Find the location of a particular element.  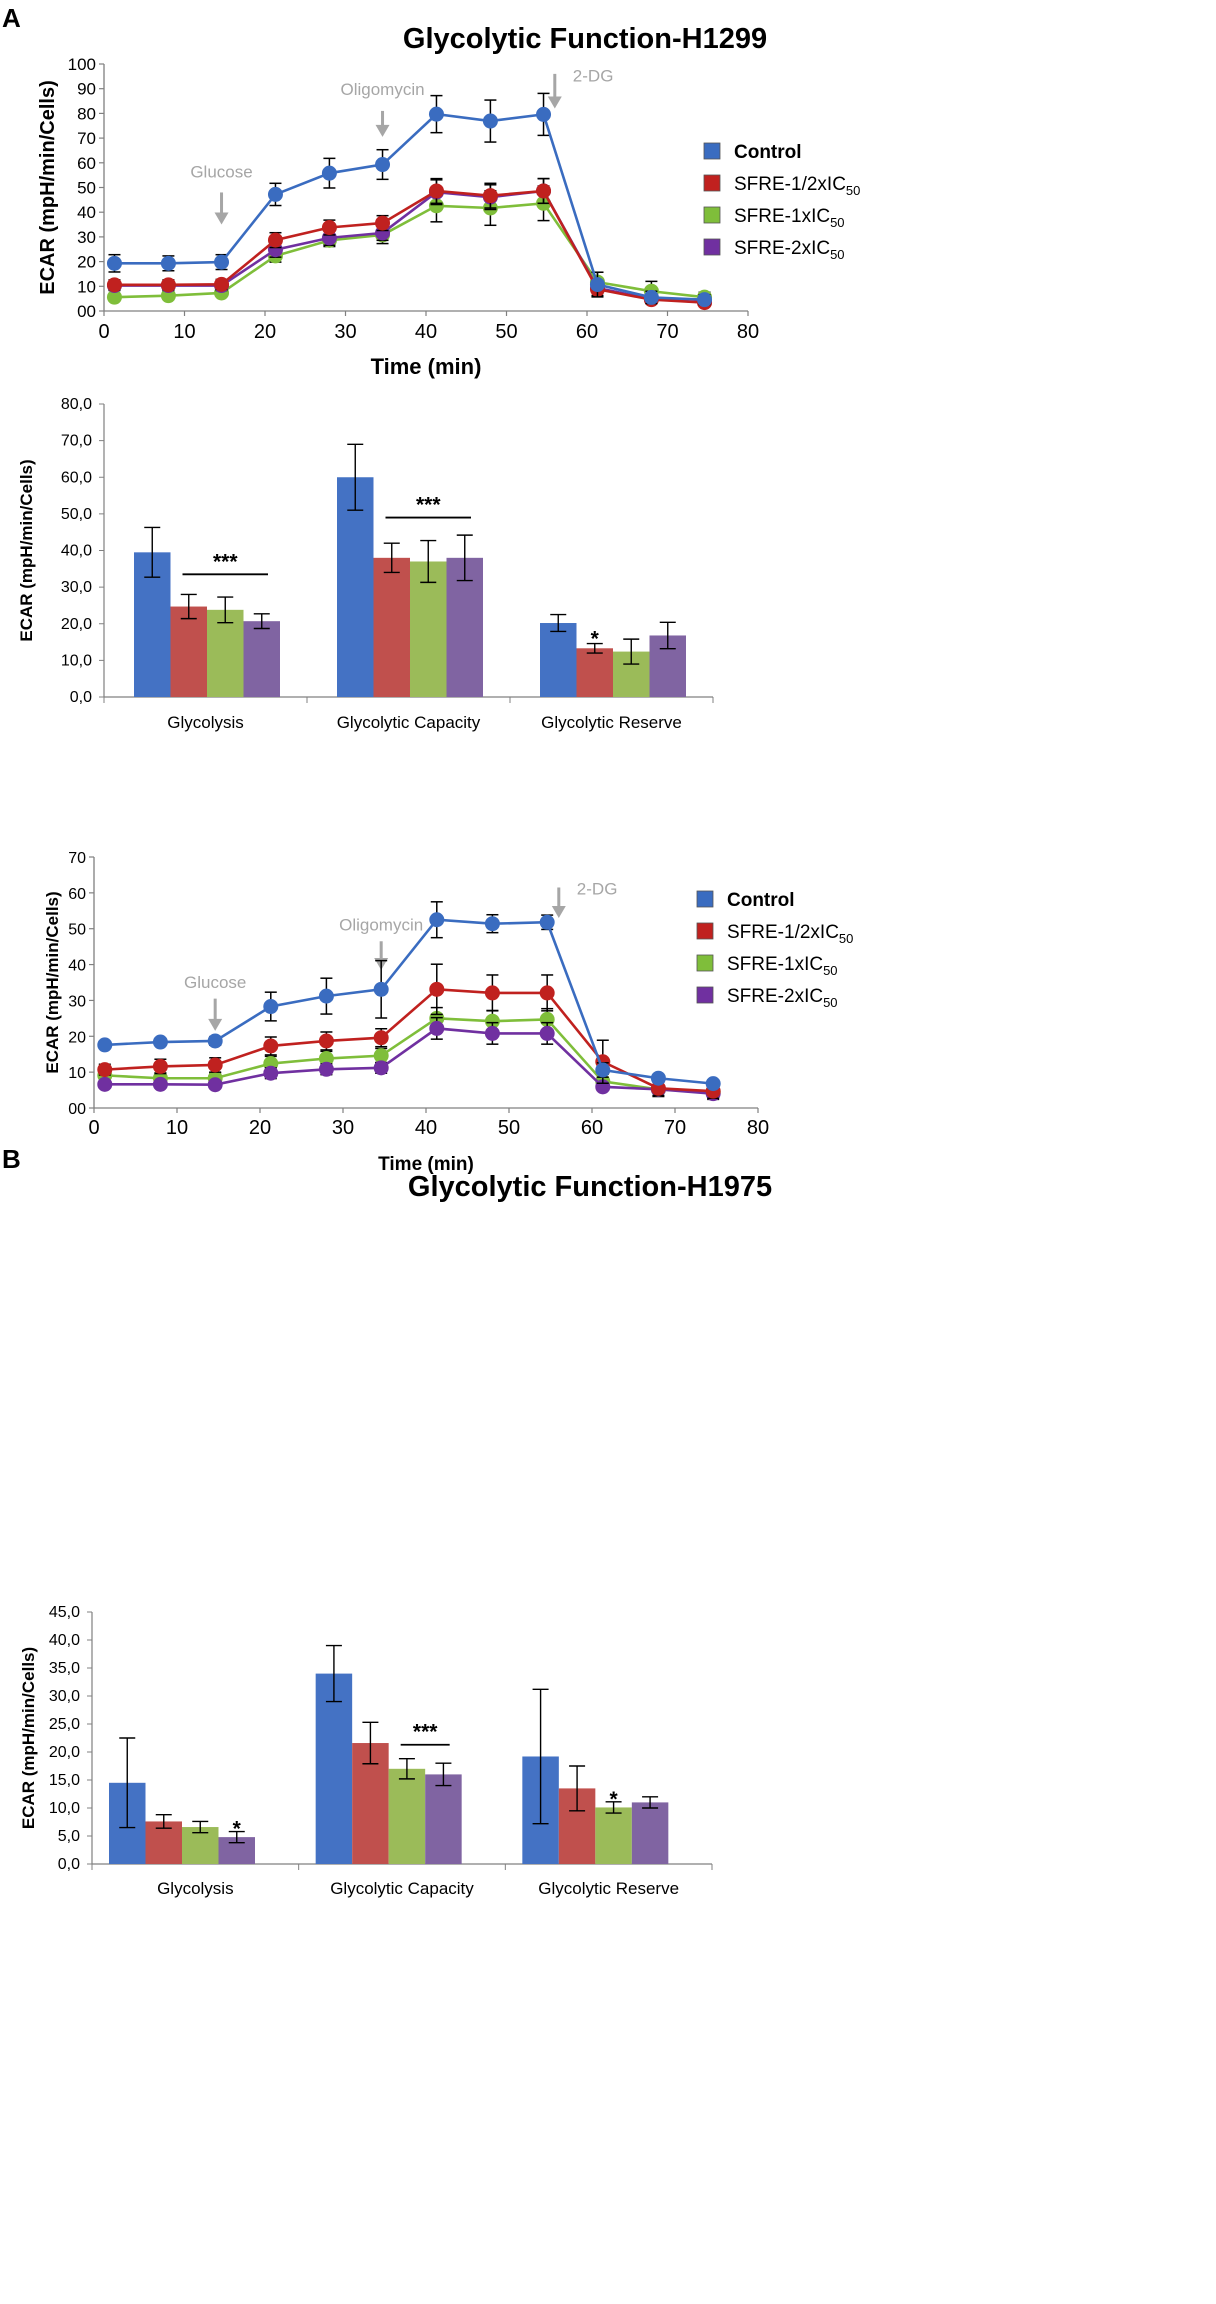

y-tick-label: 40 is located at coordinates (77, 966).